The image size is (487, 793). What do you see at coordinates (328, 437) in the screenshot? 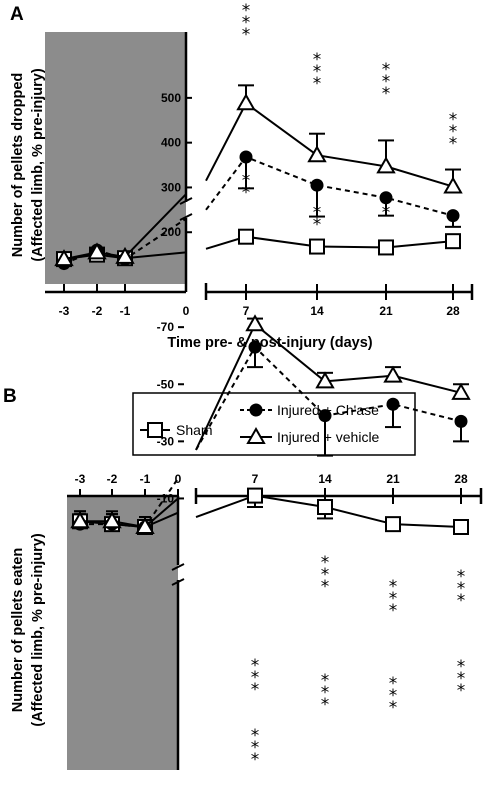
I see `legend-label-vehicle: Injured + vehicle` at bounding box center [328, 437].